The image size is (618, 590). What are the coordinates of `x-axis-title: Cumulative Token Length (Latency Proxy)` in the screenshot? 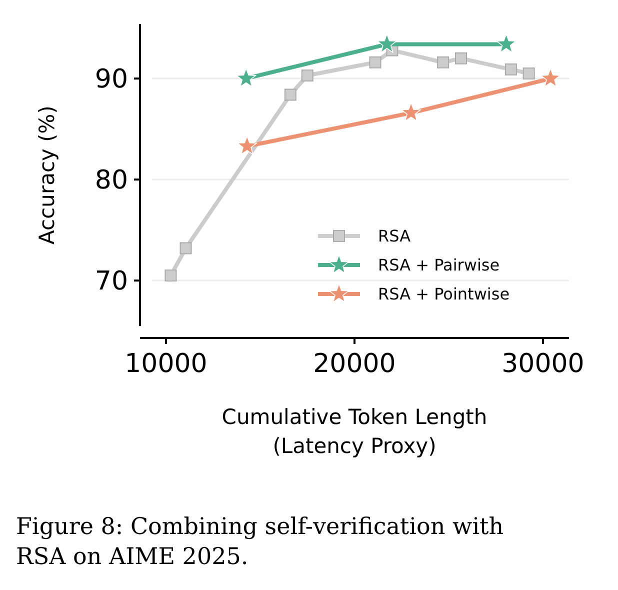 It's located at (355, 431).